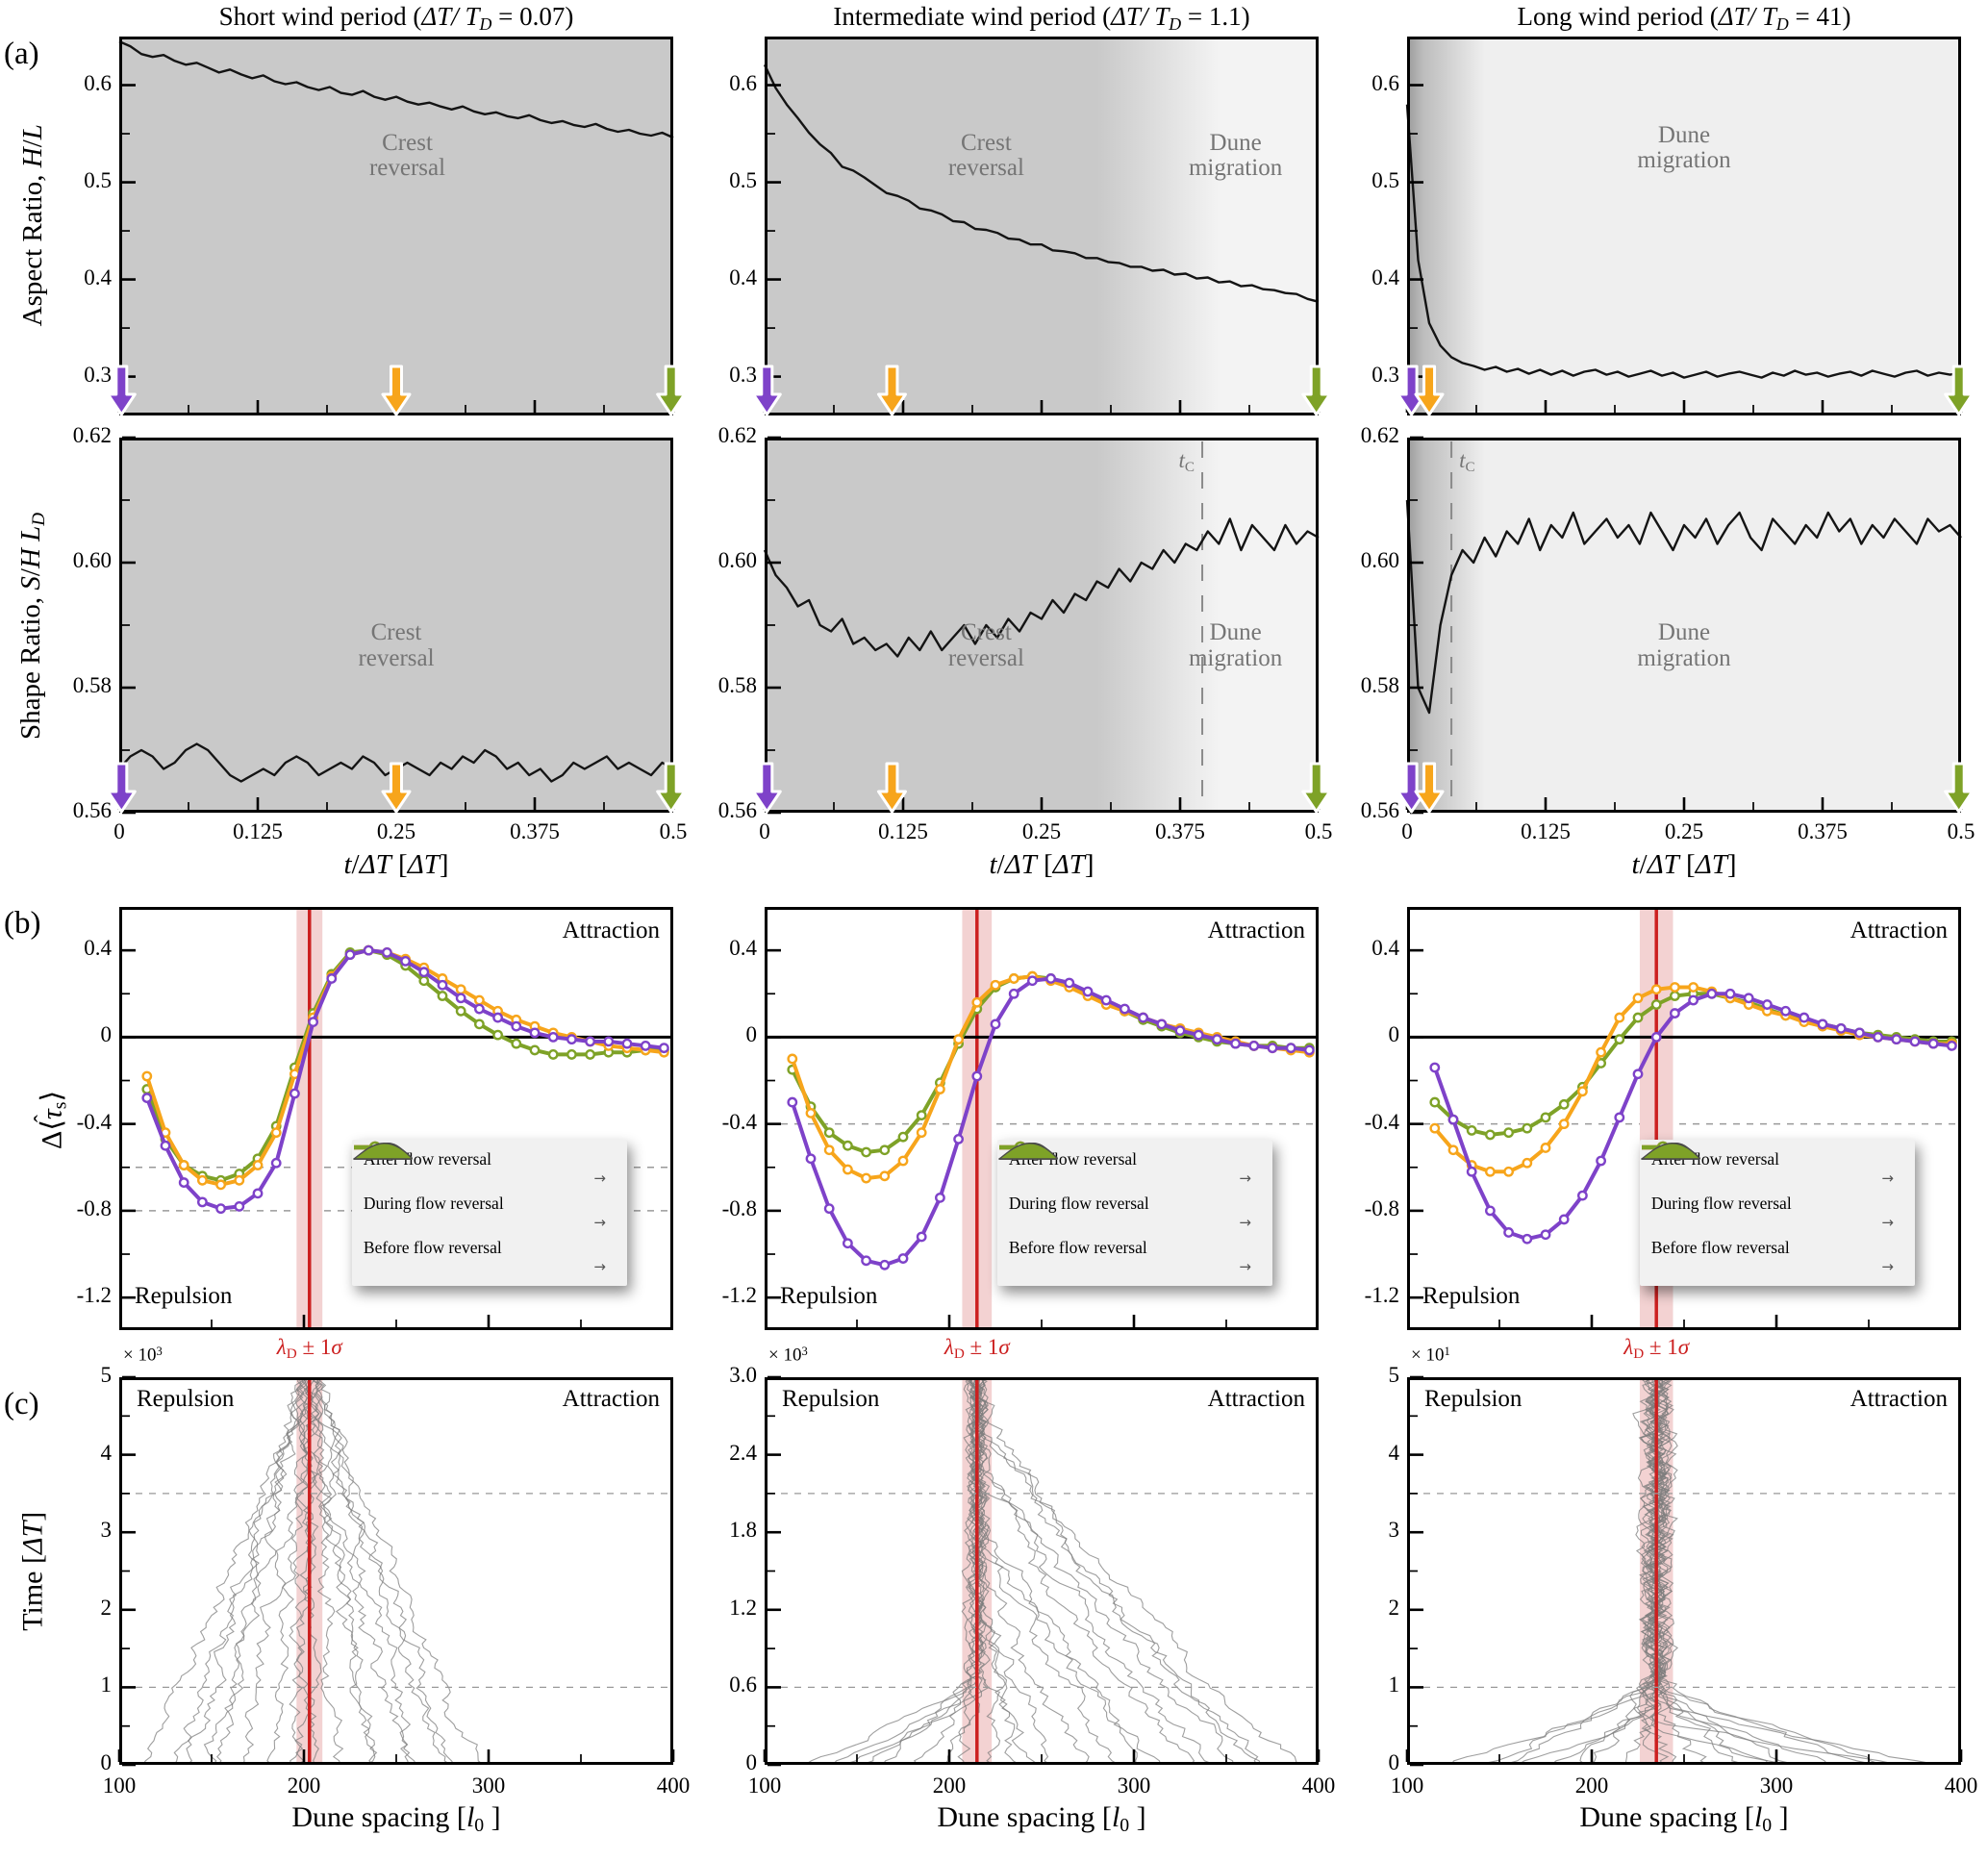 Image resolution: width=1988 pixels, height=1861 pixels. I want to click on y-scale-label: × 103, so click(143, 1355).